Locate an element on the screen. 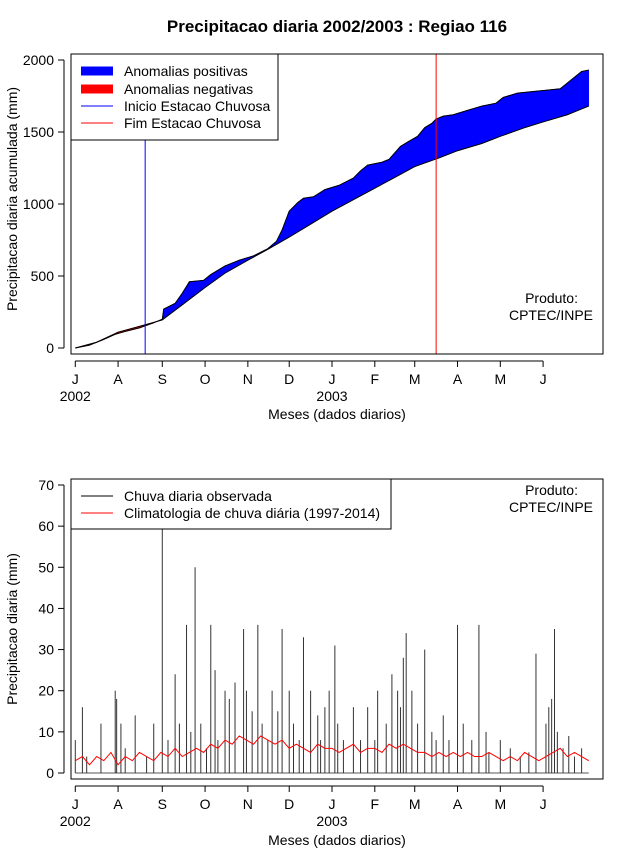 The image size is (640, 850). y-tick-label: 1000 is located at coordinates (38, 204).